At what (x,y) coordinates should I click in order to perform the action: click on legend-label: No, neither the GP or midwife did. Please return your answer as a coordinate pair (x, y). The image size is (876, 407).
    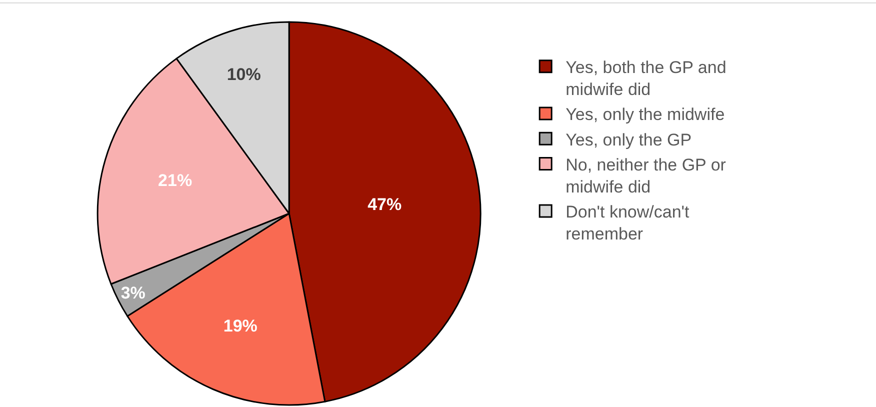
    Looking at the image, I should click on (646, 175).